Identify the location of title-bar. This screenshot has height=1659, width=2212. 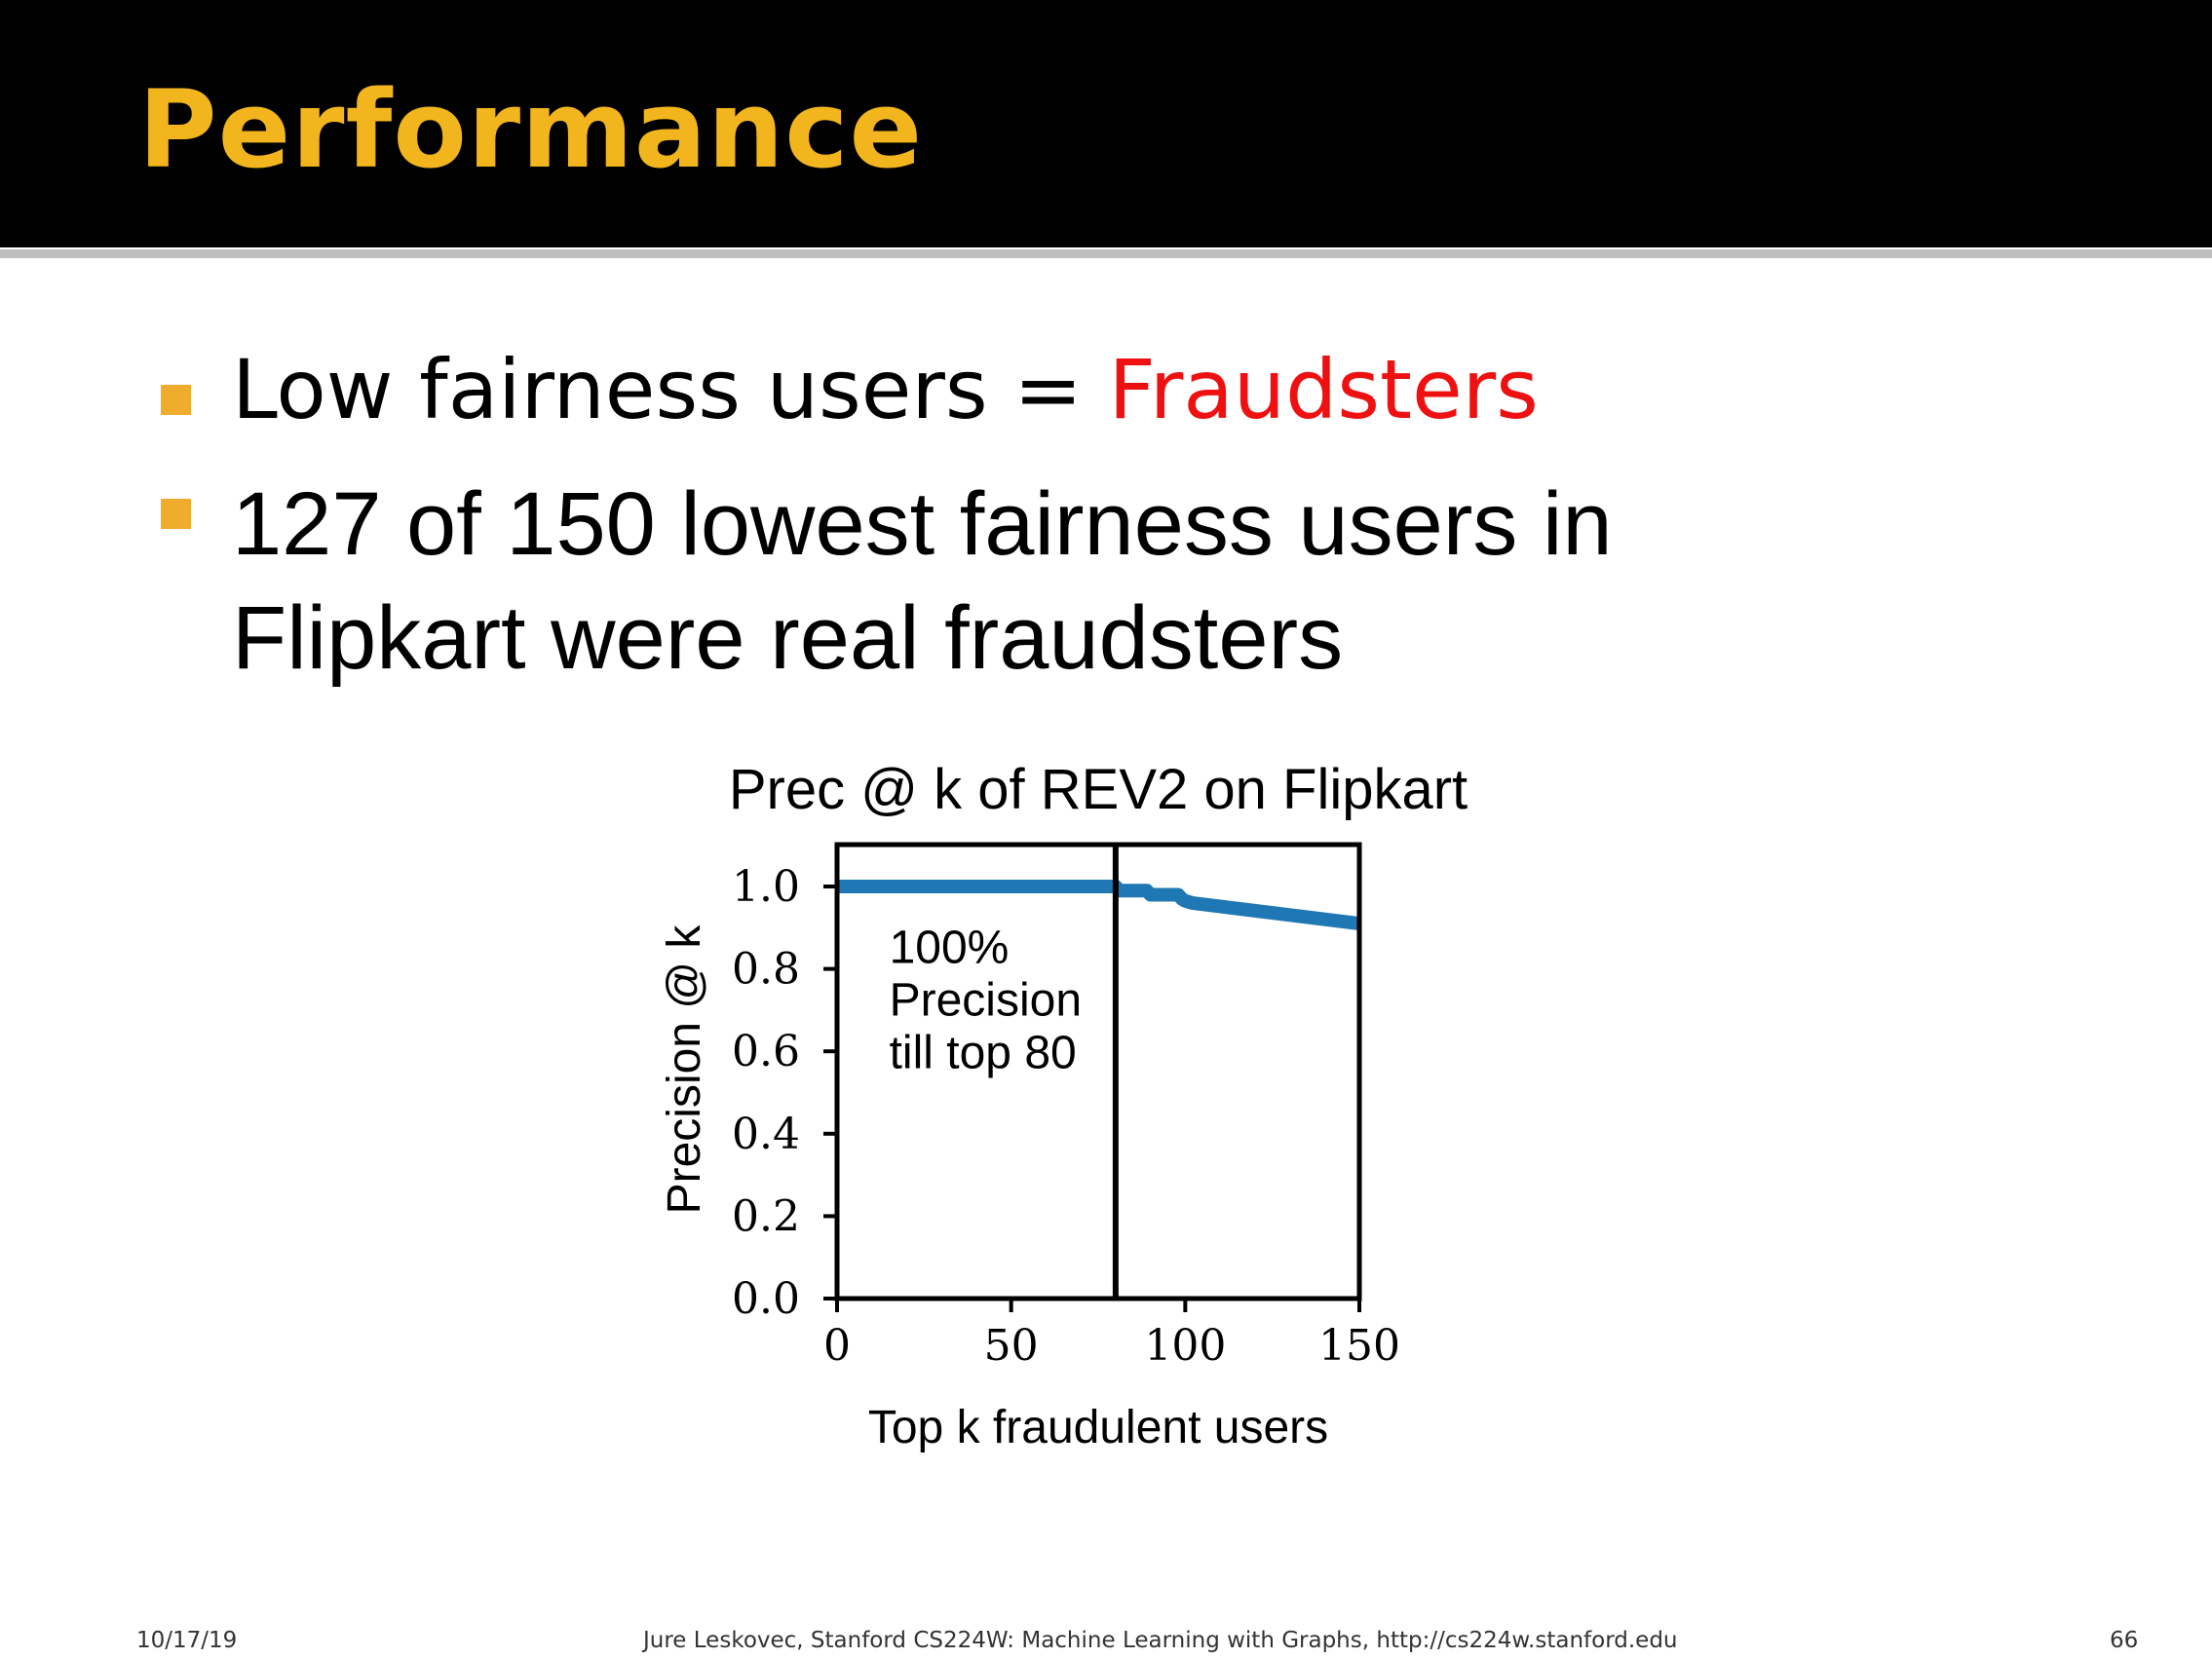
(1106, 124).